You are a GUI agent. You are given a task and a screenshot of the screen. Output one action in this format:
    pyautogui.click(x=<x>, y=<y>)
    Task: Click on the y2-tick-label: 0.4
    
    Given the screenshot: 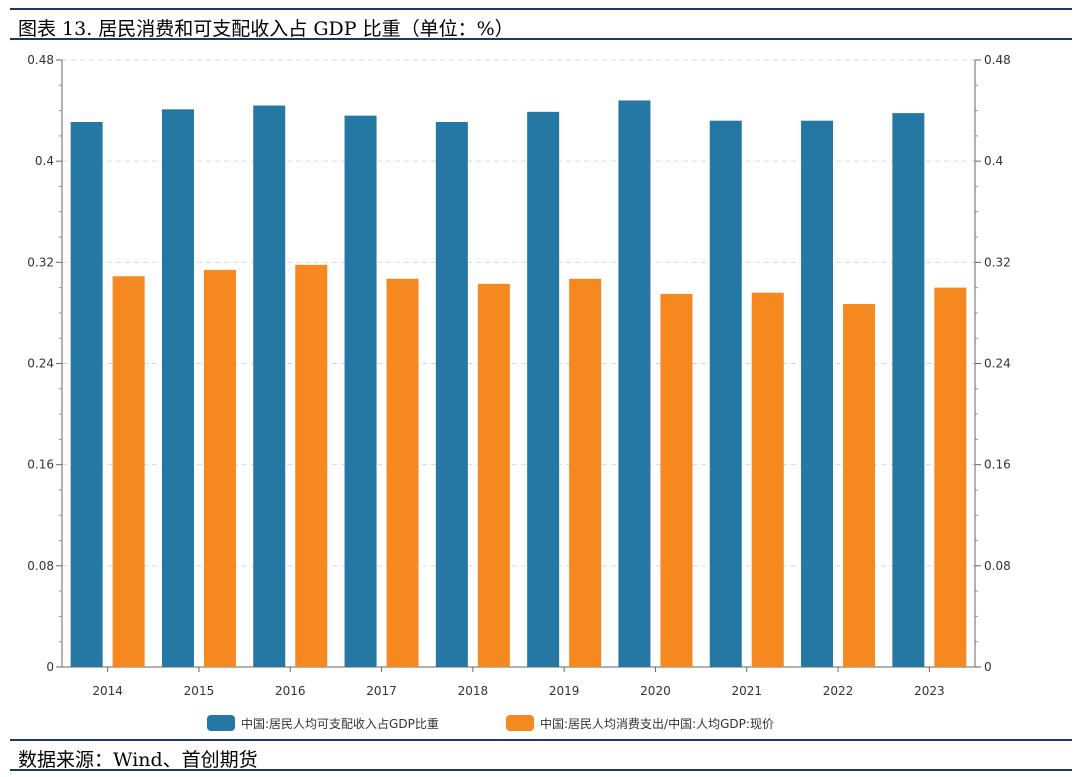 What is the action you would take?
    pyautogui.click(x=993, y=161)
    